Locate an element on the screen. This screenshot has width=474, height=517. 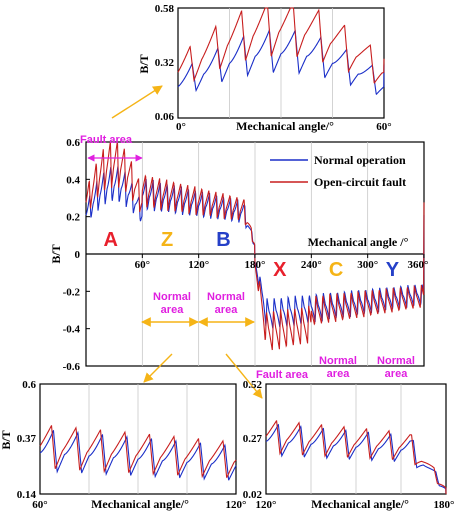
main-xtick-2: 180° is located at coordinates (255, 265).